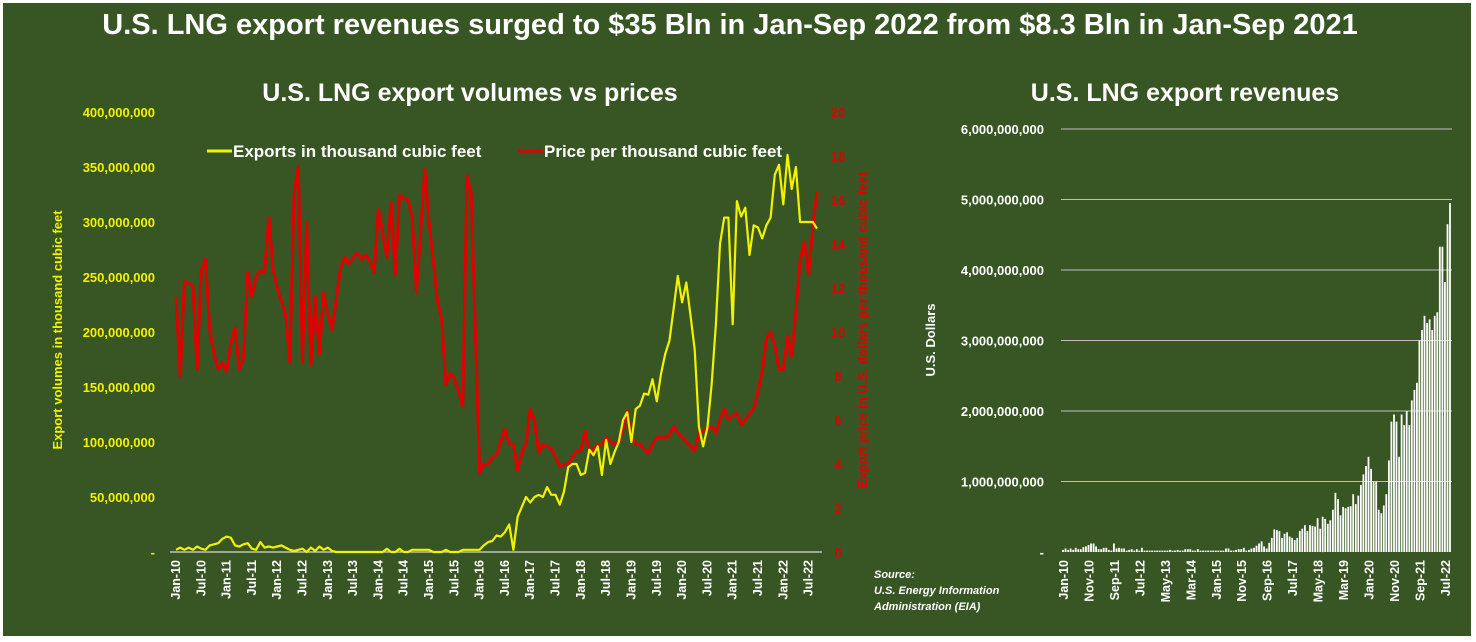 Image resolution: width=1476 pixels, height=642 pixels. What do you see at coordinates (682, 580) in the screenshot?
I see `left-x-tick-label: Jan-20` at bounding box center [682, 580].